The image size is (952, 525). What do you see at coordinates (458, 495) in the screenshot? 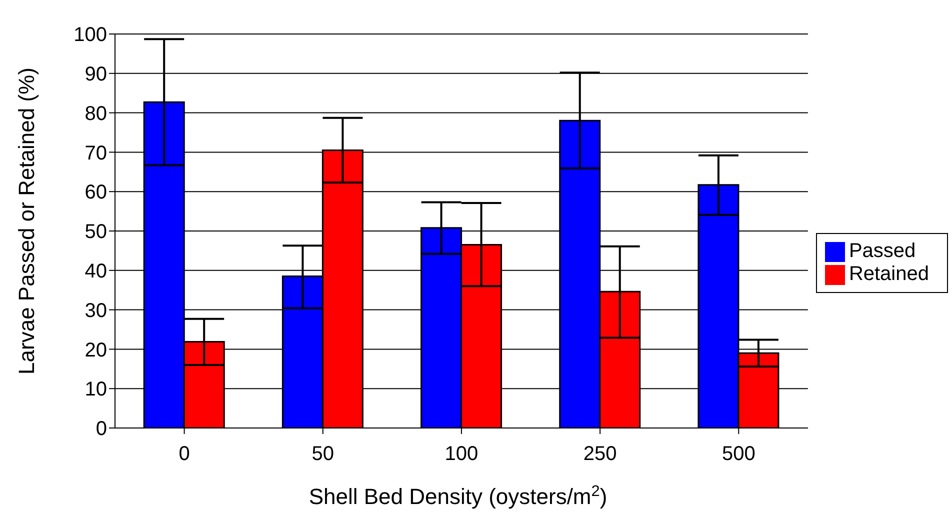
I see `x-axis-title: Shell Bed Density (oysters/m$^{2}$)` at bounding box center [458, 495].